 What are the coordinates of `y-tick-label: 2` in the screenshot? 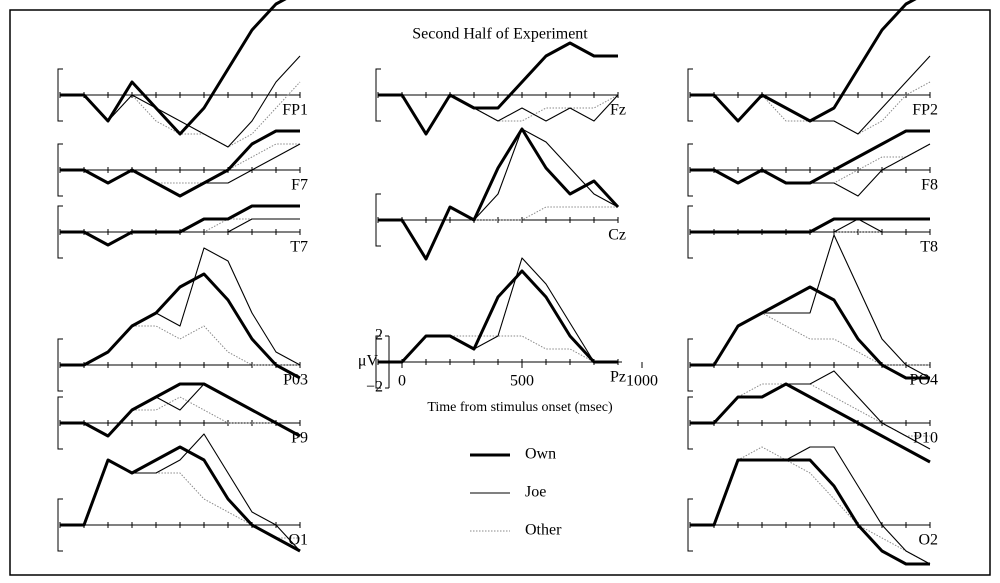 It's located at (379, 335).